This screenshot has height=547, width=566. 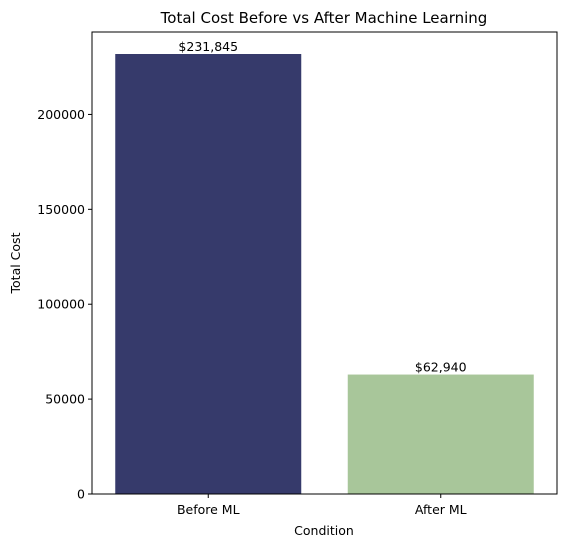 I want to click on x-tick-label: After ML, so click(x=441, y=509).